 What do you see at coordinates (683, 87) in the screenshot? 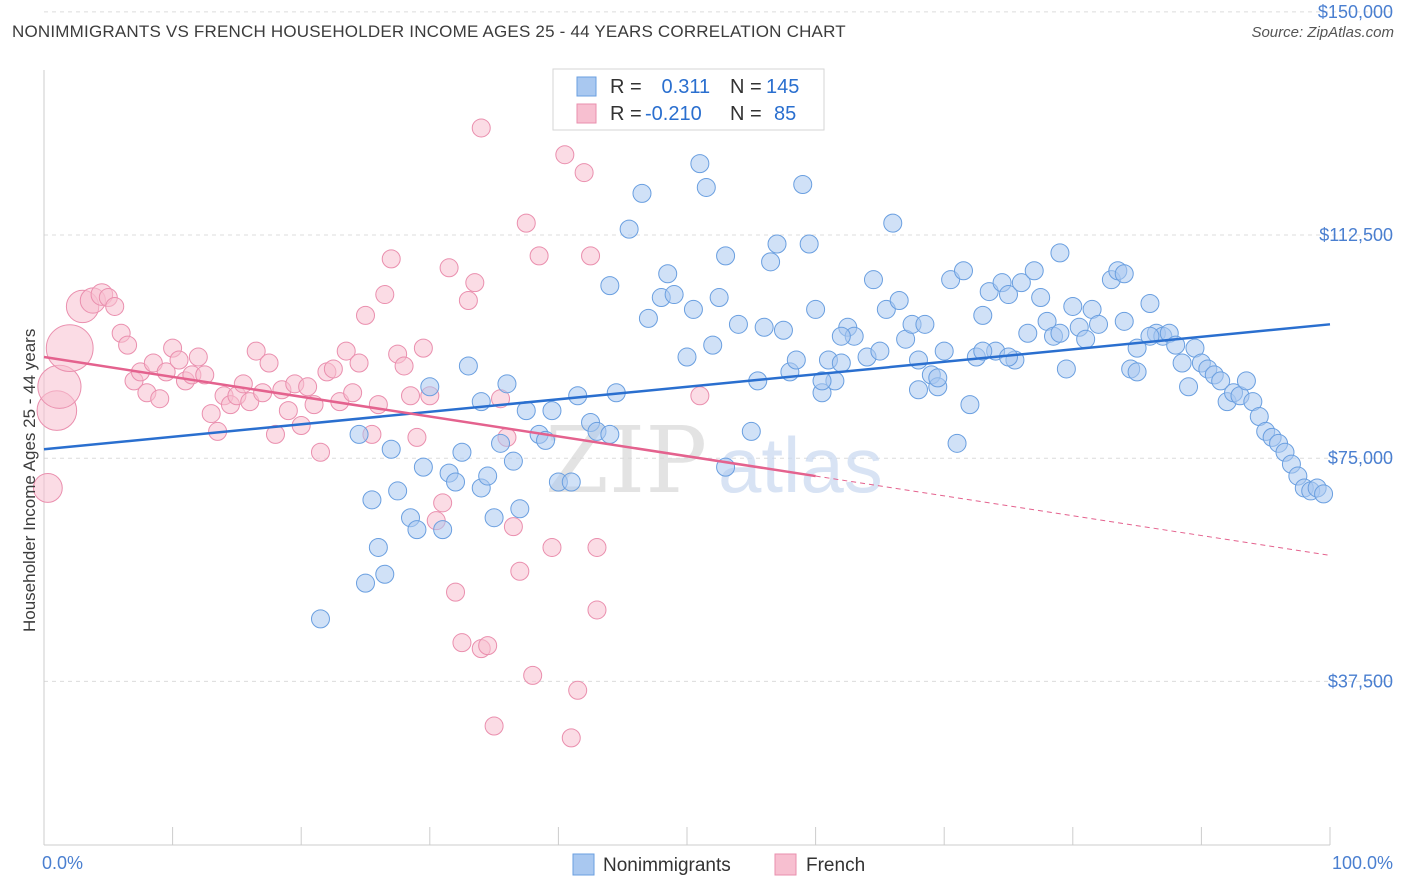
I see `legend-r-value-1: 0.311` at bounding box center [683, 87].